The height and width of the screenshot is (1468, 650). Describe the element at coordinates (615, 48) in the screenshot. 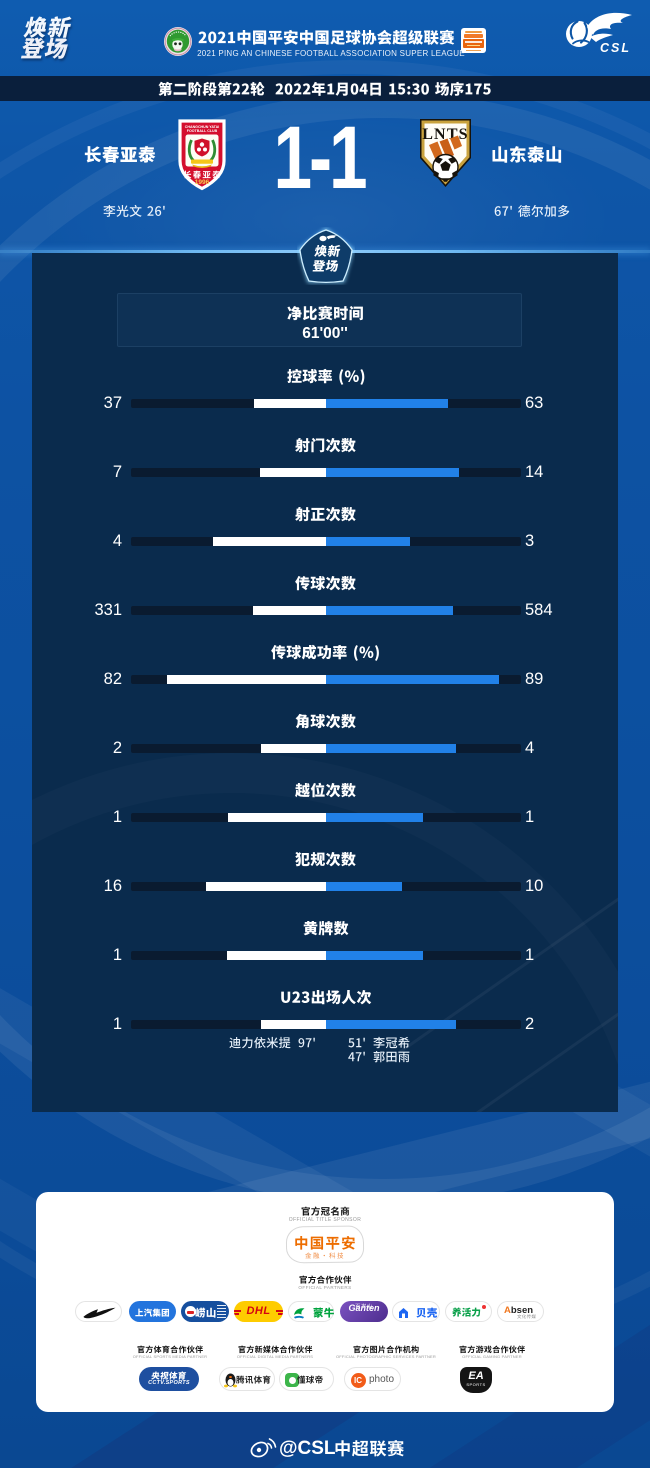

I see `svg-text: CSL` at that location.